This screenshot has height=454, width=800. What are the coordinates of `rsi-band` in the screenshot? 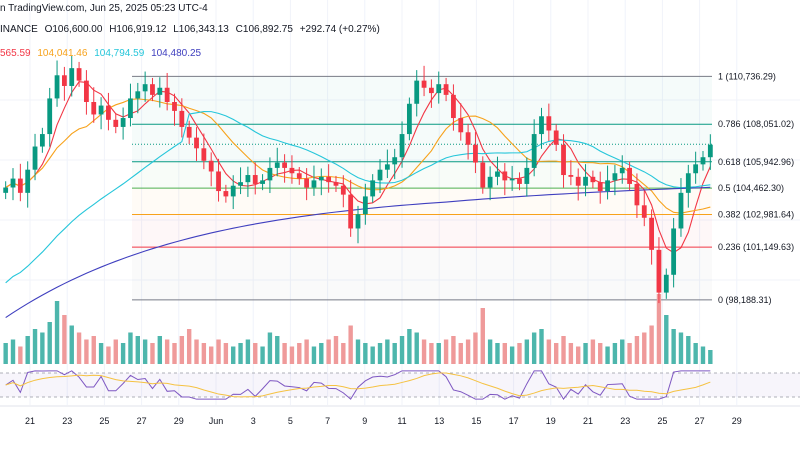 It's located at (400, 385).